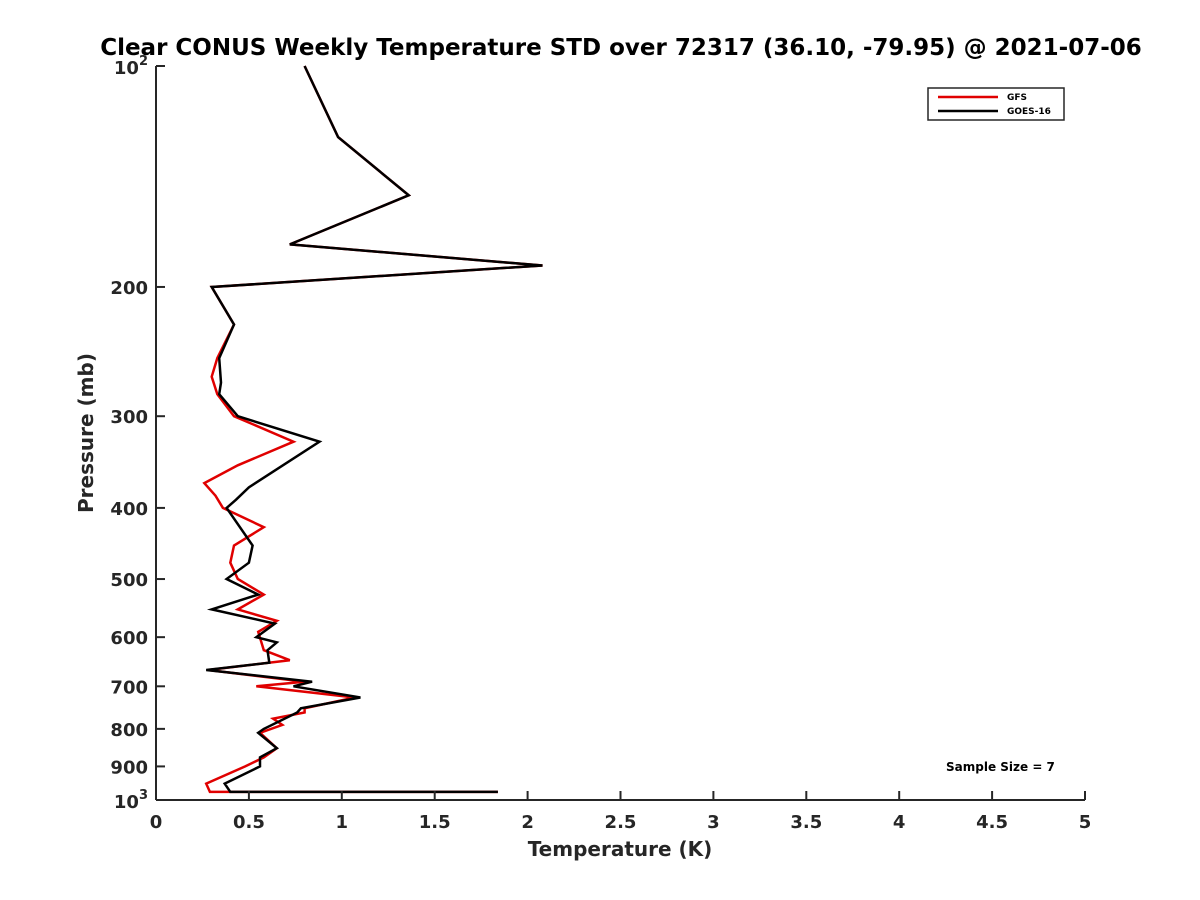  What do you see at coordinates (435, 822) in the screenshot?
I see `x-tick-label: 1.5` at bounding box center [435, 822].